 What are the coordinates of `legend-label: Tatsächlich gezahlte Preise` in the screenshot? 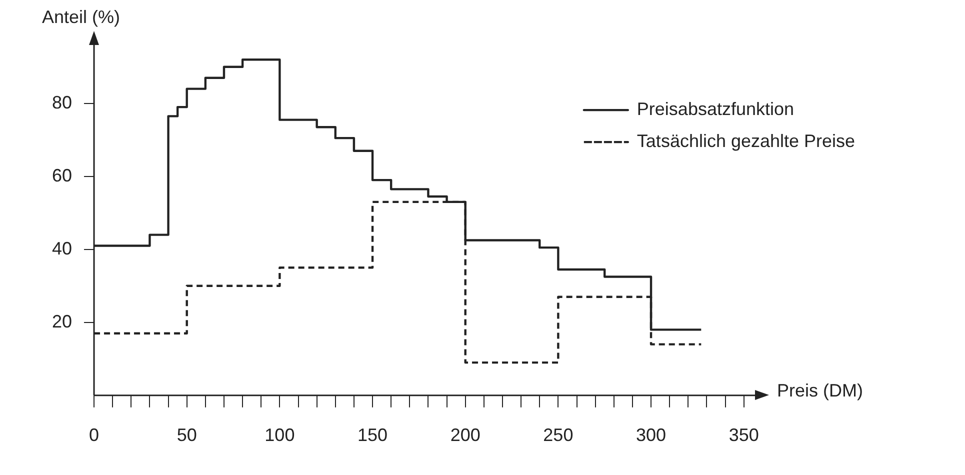 It's located at (746, 141).